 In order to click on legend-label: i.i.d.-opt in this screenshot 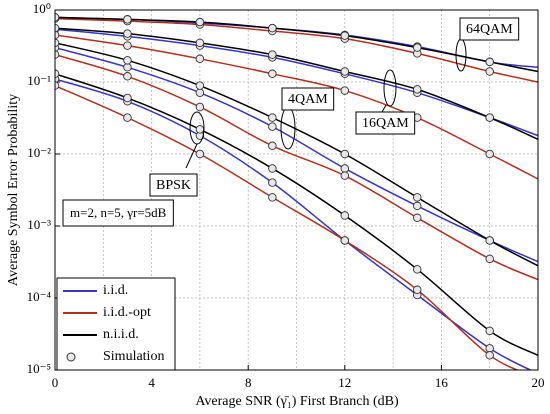, I will do `click(127, 312)`.